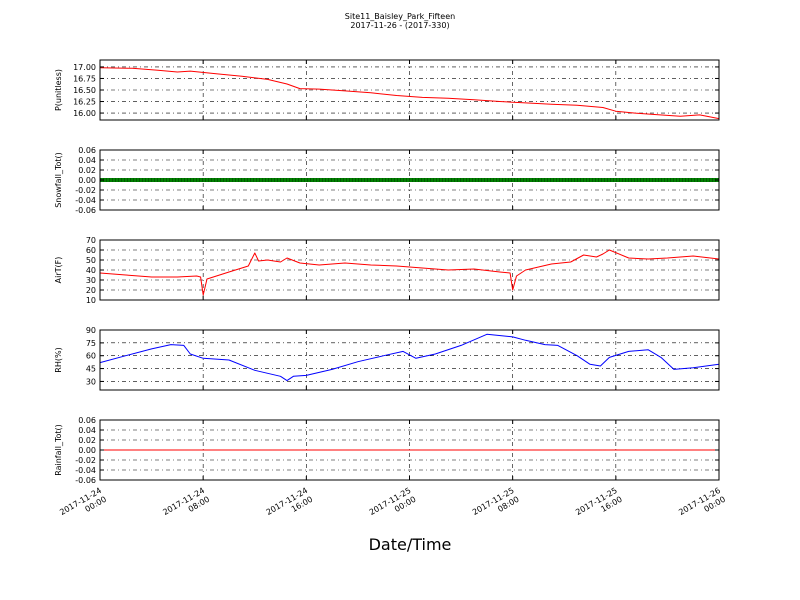  What do you see at coordinates (91, 270) in the screenshot?
I see `y-tick-label: 40` at bounding box center [91, 270].